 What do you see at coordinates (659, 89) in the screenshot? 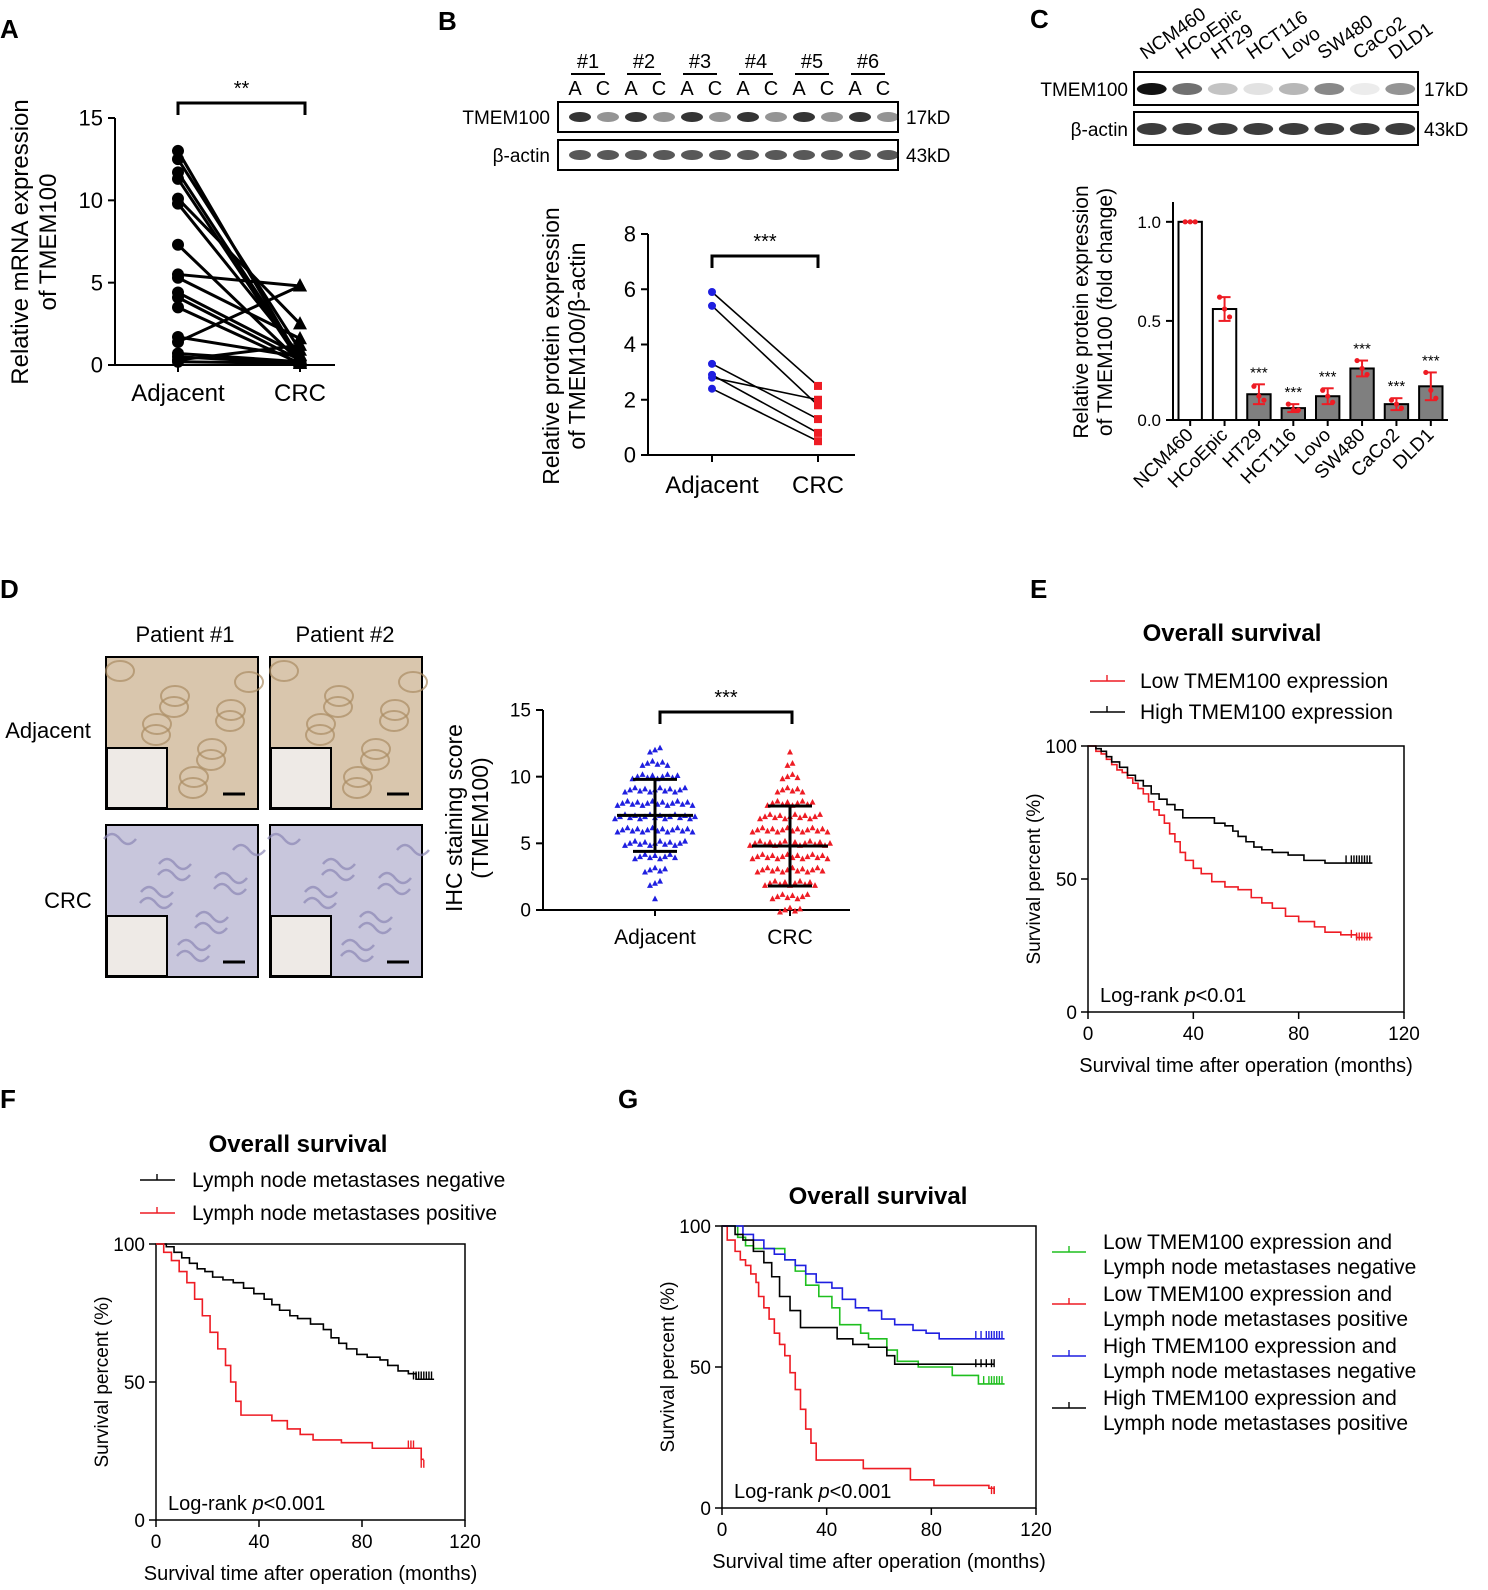
I see `lane-label: C` at bounding box center [659, 89].